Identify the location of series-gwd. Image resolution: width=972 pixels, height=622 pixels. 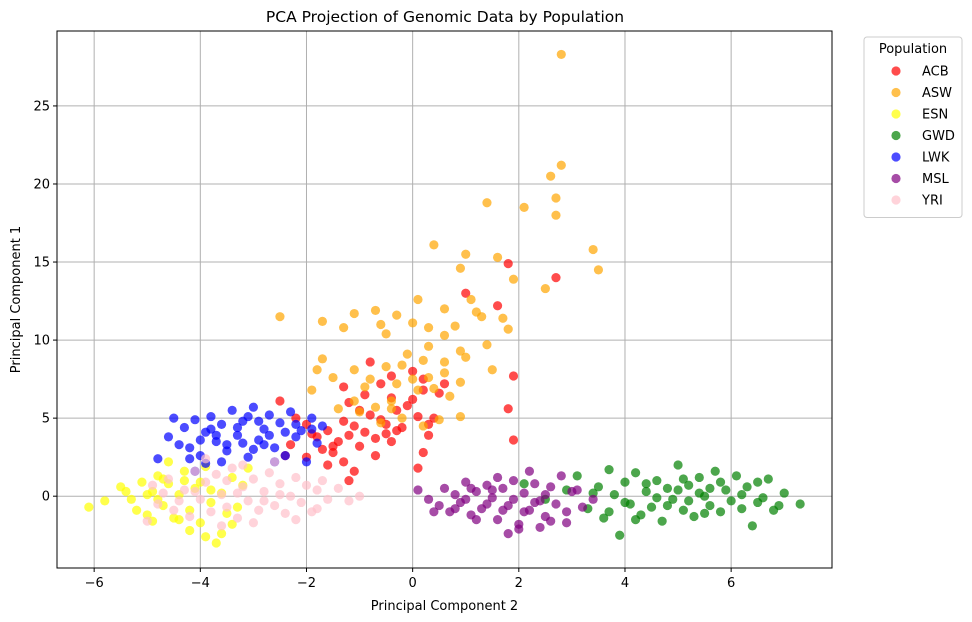
(662, 500).